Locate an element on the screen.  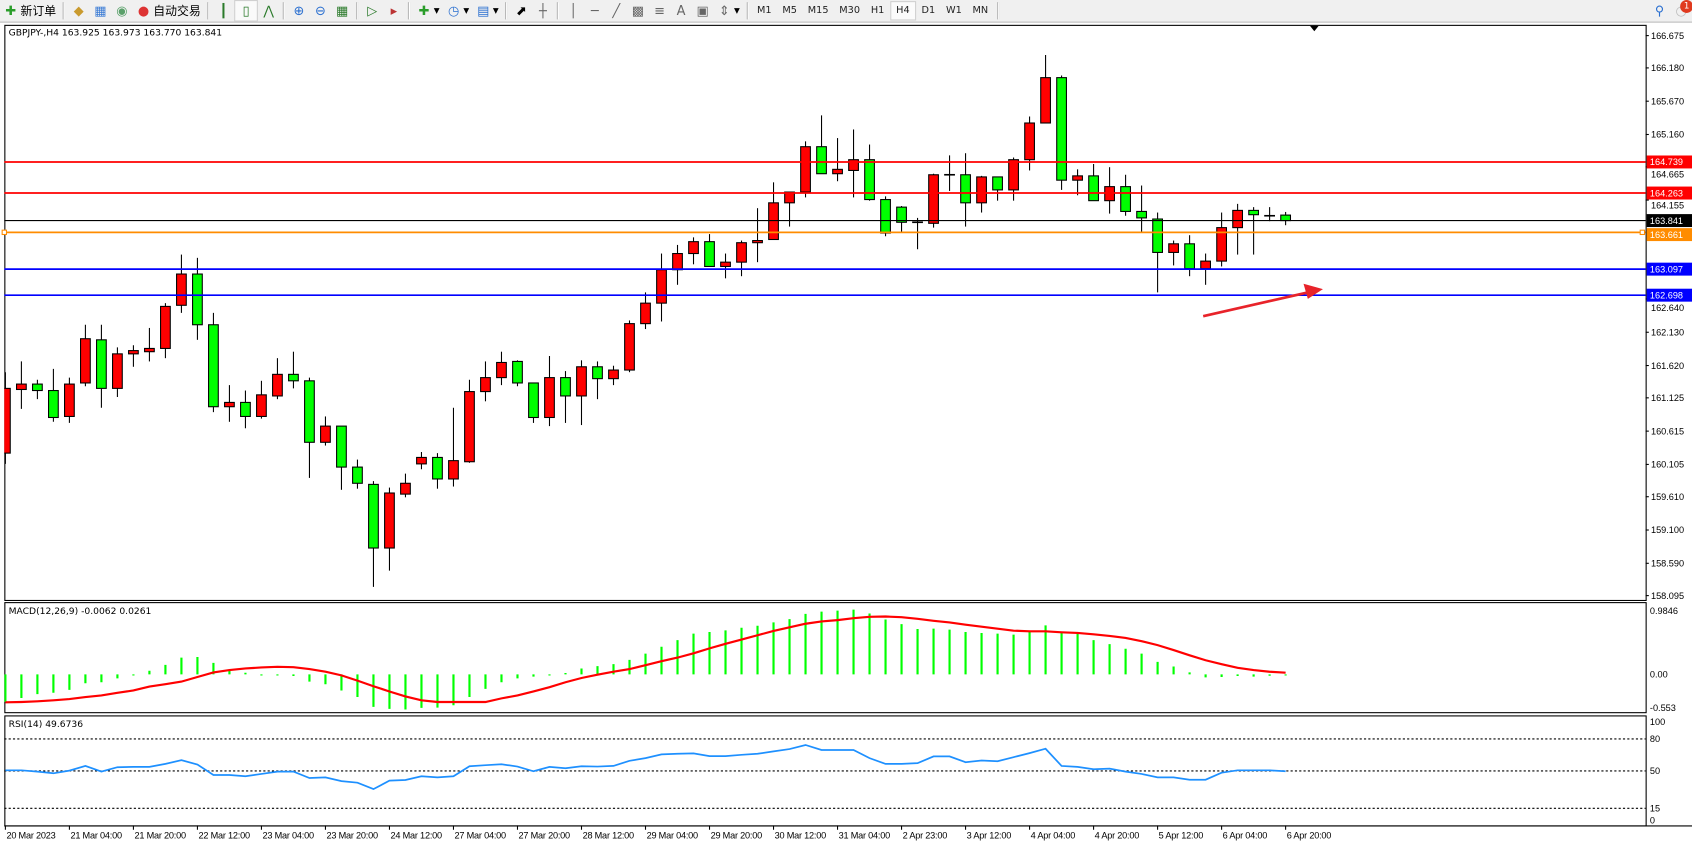
equidistant-channel-button: ▩ is located at coordinates (638, 10).